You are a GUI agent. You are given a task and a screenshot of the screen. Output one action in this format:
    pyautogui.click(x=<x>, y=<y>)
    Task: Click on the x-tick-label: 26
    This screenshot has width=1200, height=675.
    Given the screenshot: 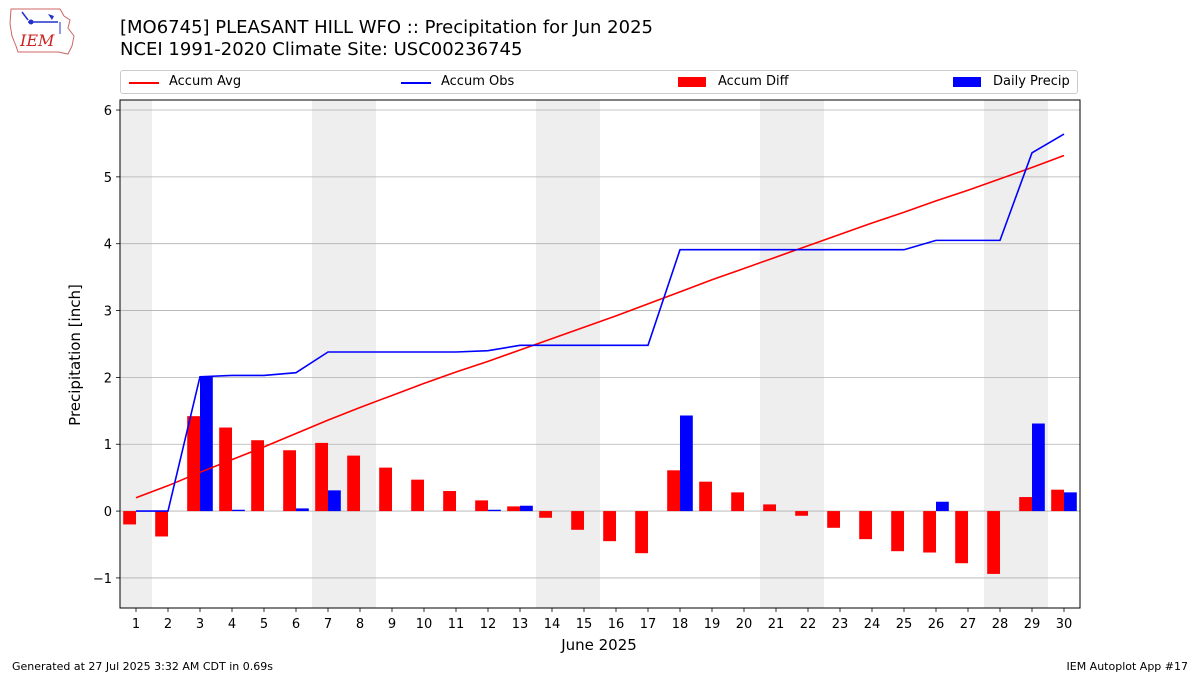 What is the action you would take?
    pyautogui.click(x=936, y=624)
    